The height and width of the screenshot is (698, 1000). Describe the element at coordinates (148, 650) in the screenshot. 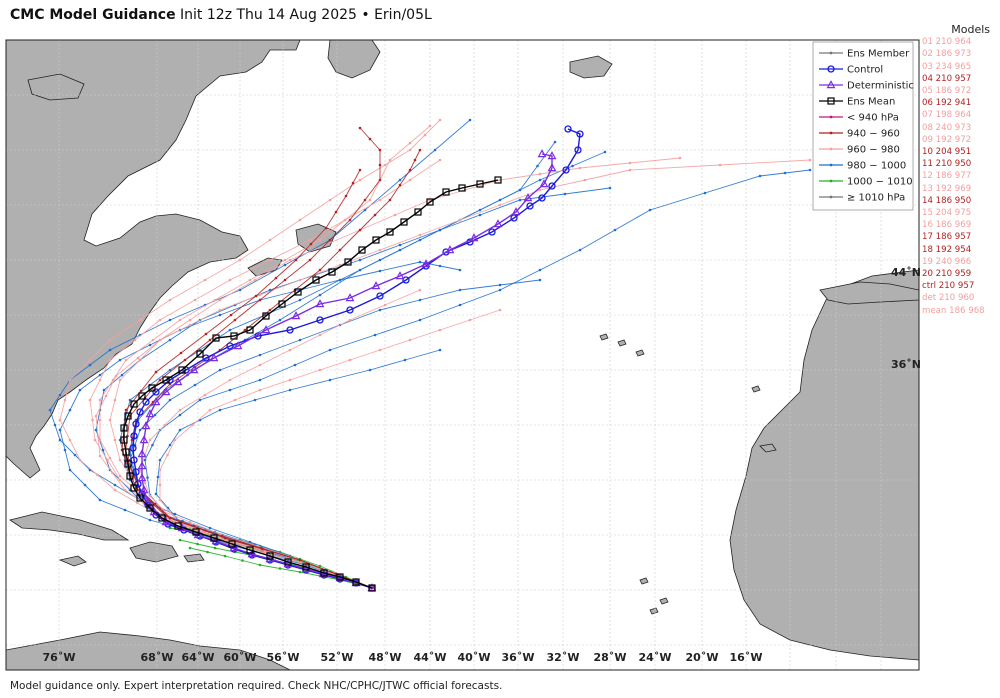

I see `land-south-america` at that location.